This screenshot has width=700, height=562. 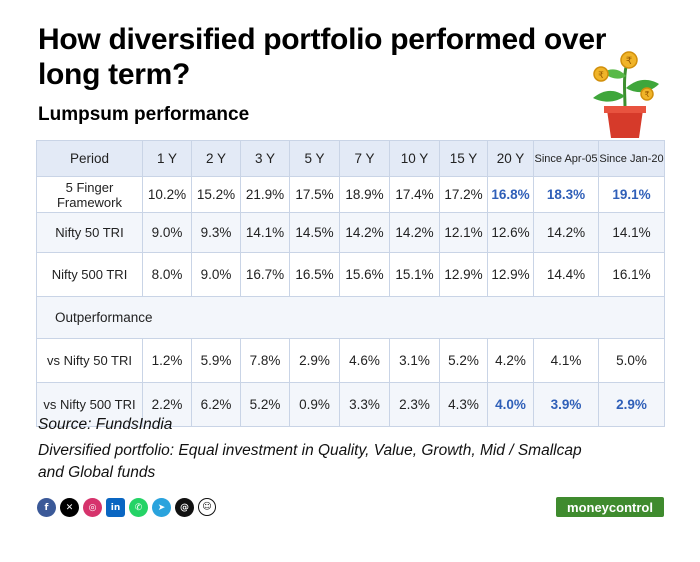 What do you see at coordinates (463, 404) in the screenshot?
I see `table-cell: 4.3%` at bounding box center [463, 404].